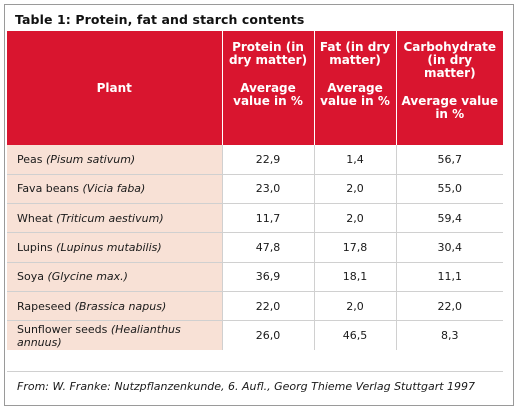  I want to click on protein-cell: 22,0, so click(267, 305).